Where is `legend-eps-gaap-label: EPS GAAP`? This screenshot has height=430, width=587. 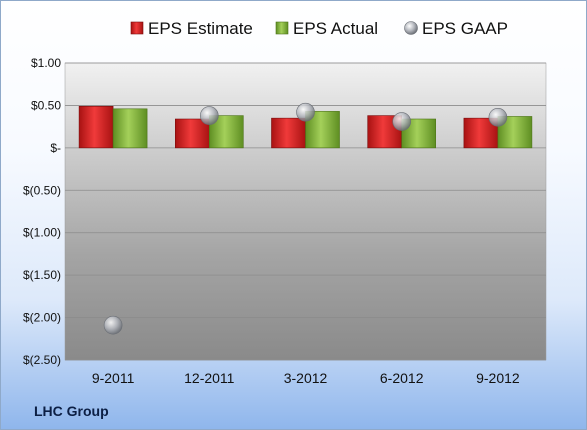 legend-eps-gaap-label: EPS GAAP is located at coordinates (465, 28).